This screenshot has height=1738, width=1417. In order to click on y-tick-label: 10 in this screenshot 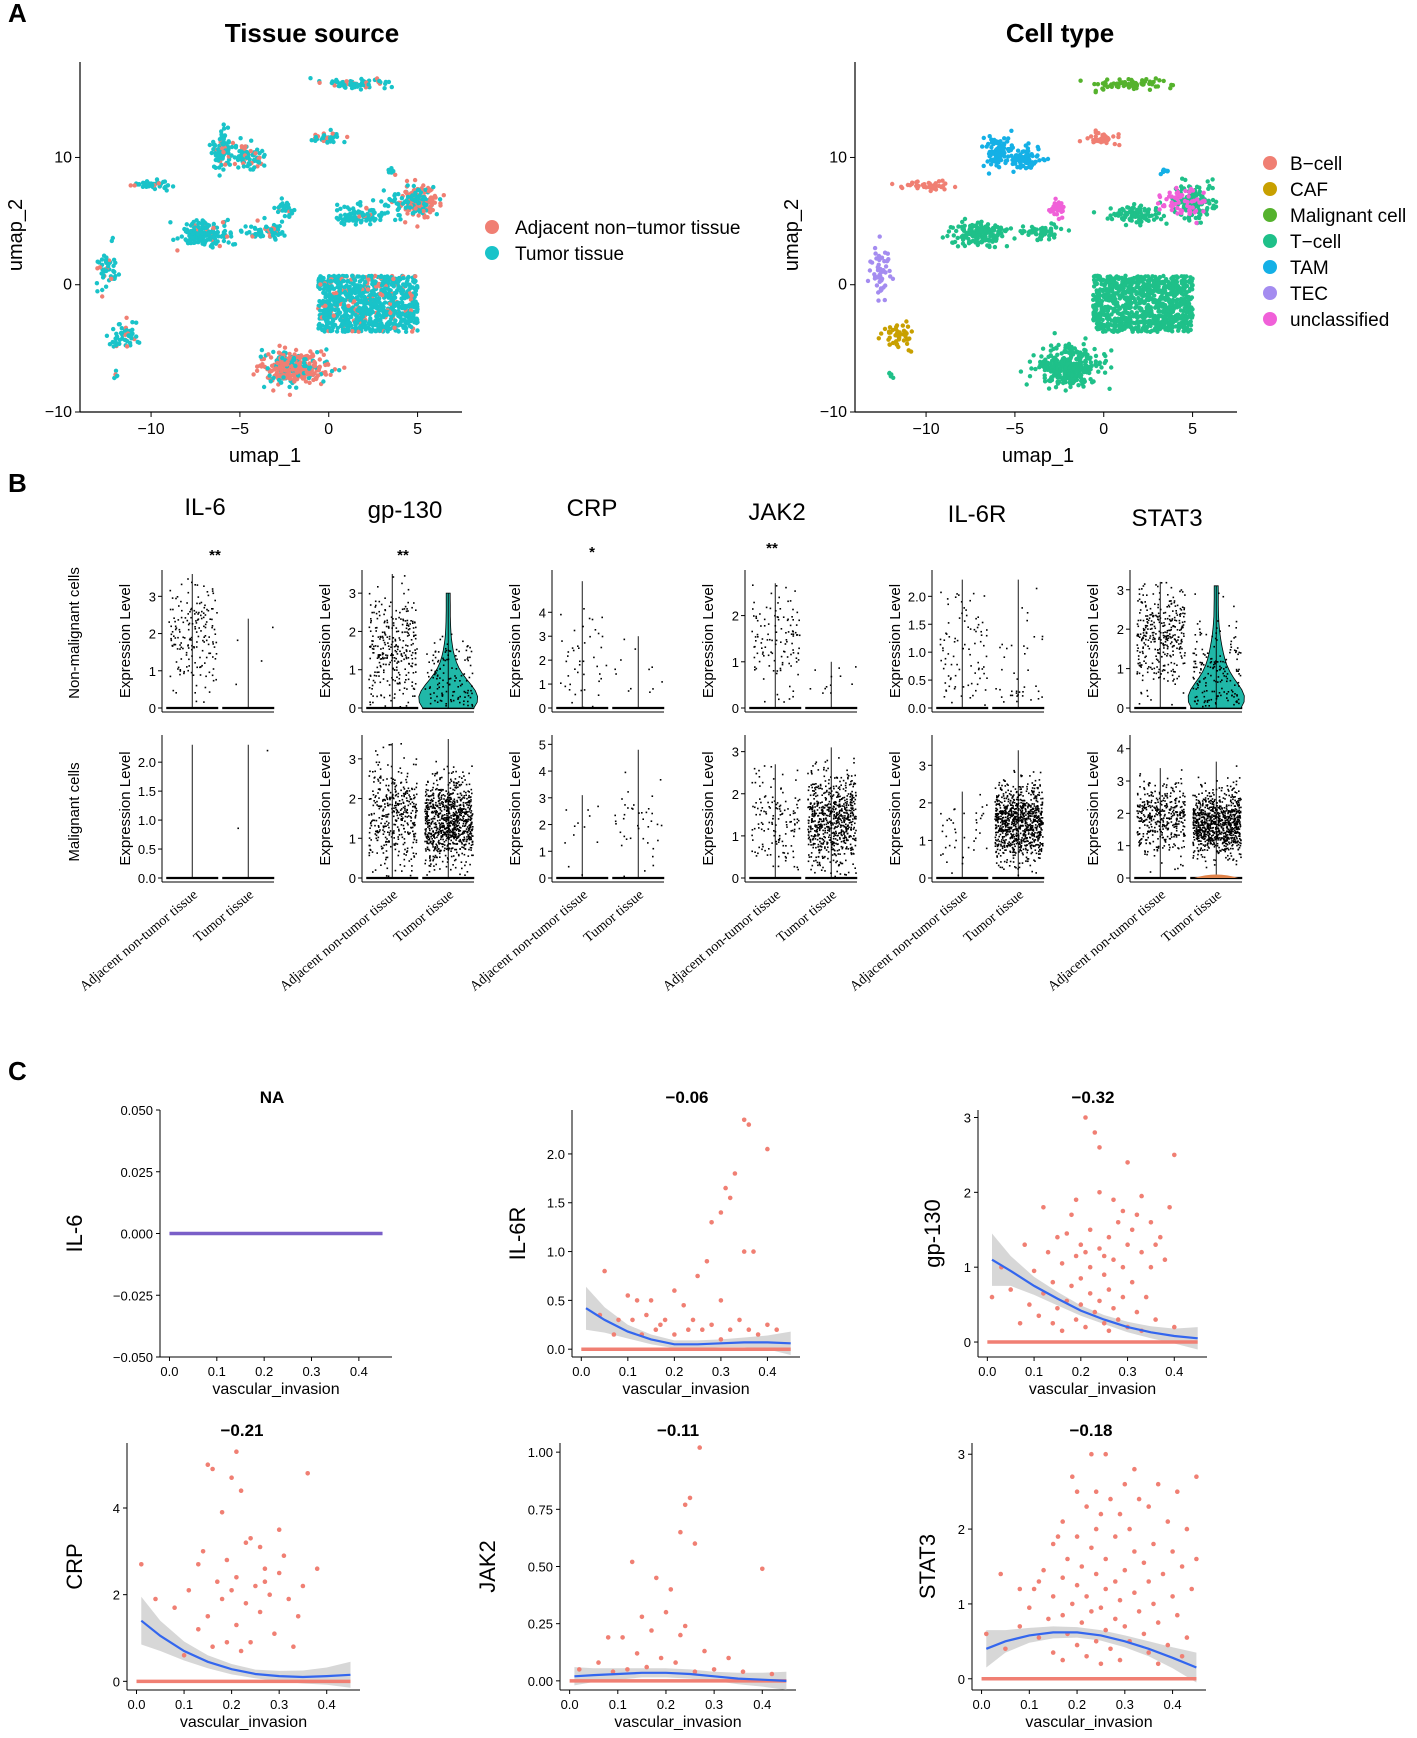, I will do `click(63, 157)`.